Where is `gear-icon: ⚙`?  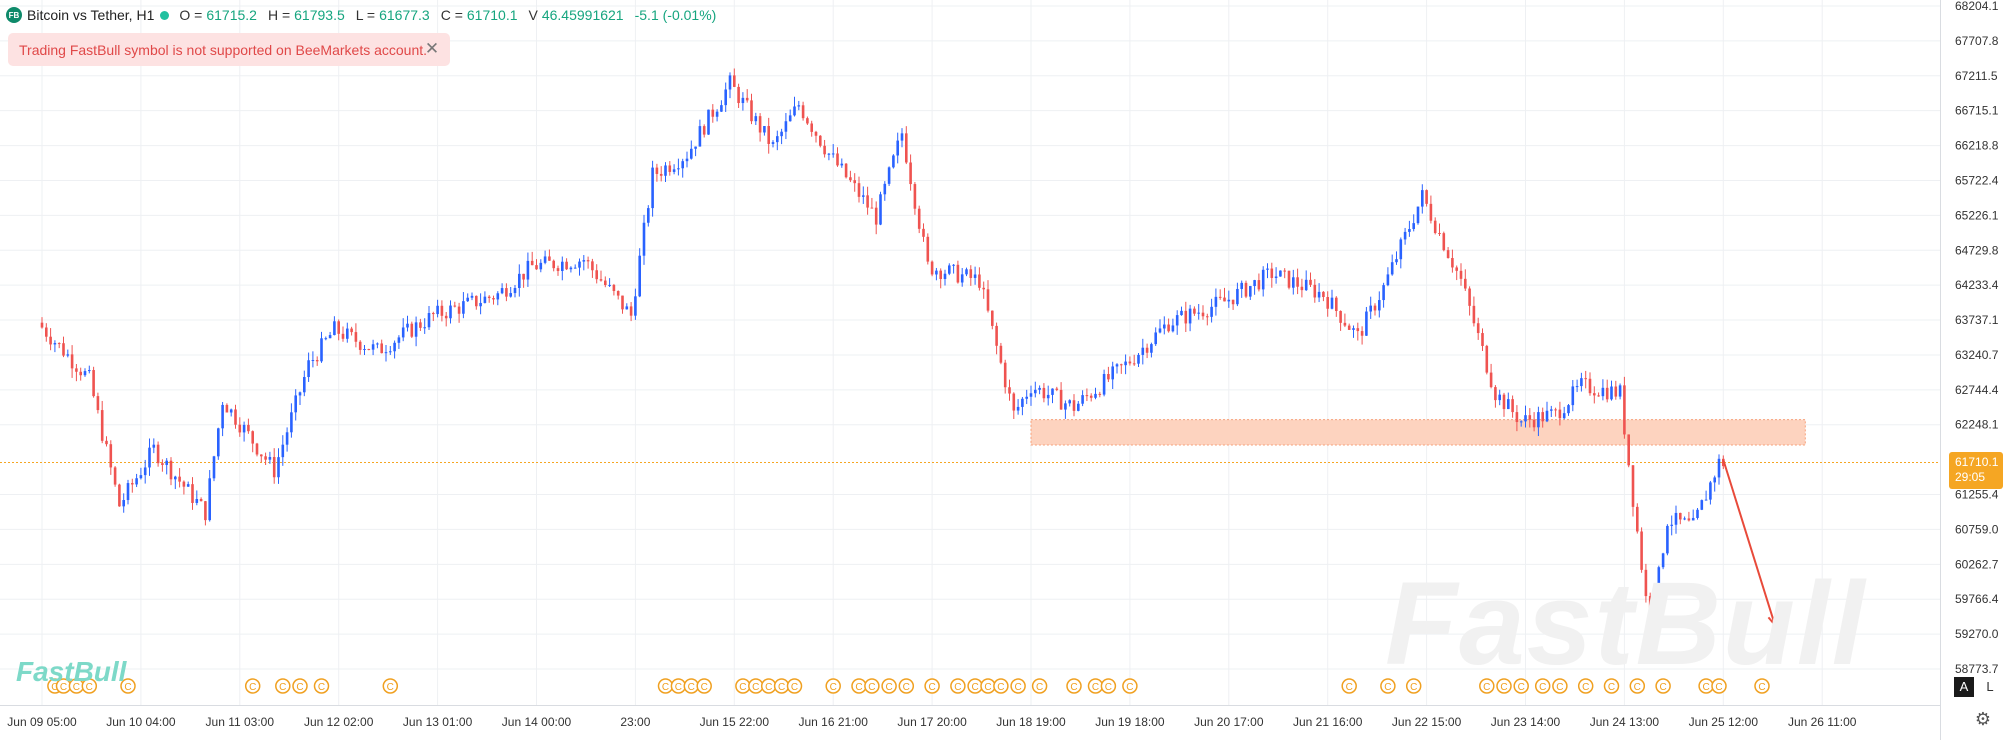
gear-icon: ⚙ is located at coordinates (1983, 719).